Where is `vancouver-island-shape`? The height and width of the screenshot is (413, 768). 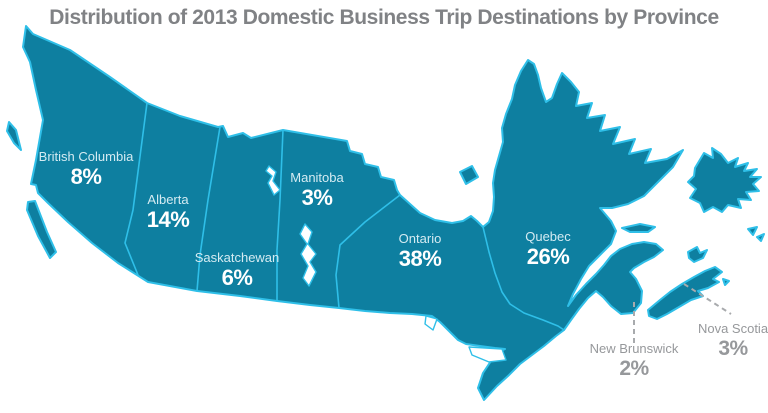 vancouver-island-shape is located at coordinates (41, 229).